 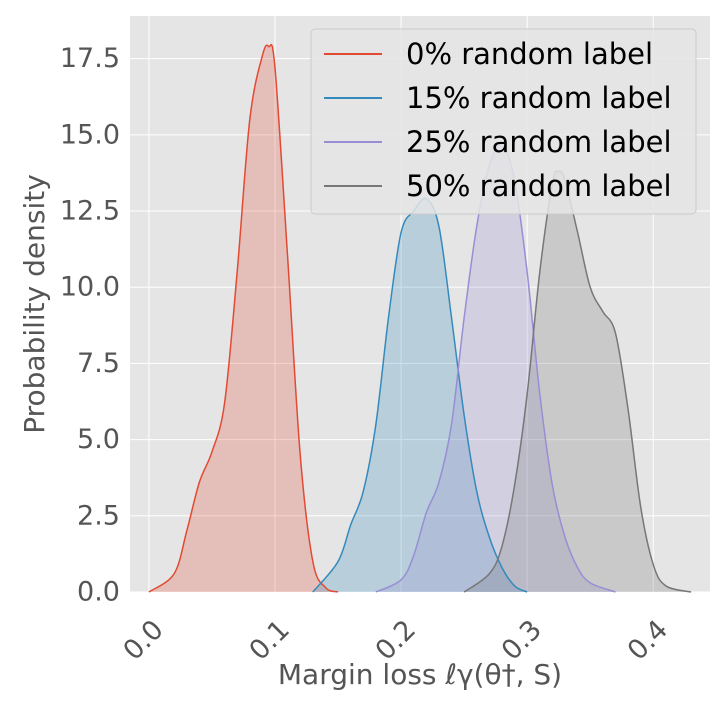 I want to click on y-tick-label: 15.0, so click(x=90, y=134).